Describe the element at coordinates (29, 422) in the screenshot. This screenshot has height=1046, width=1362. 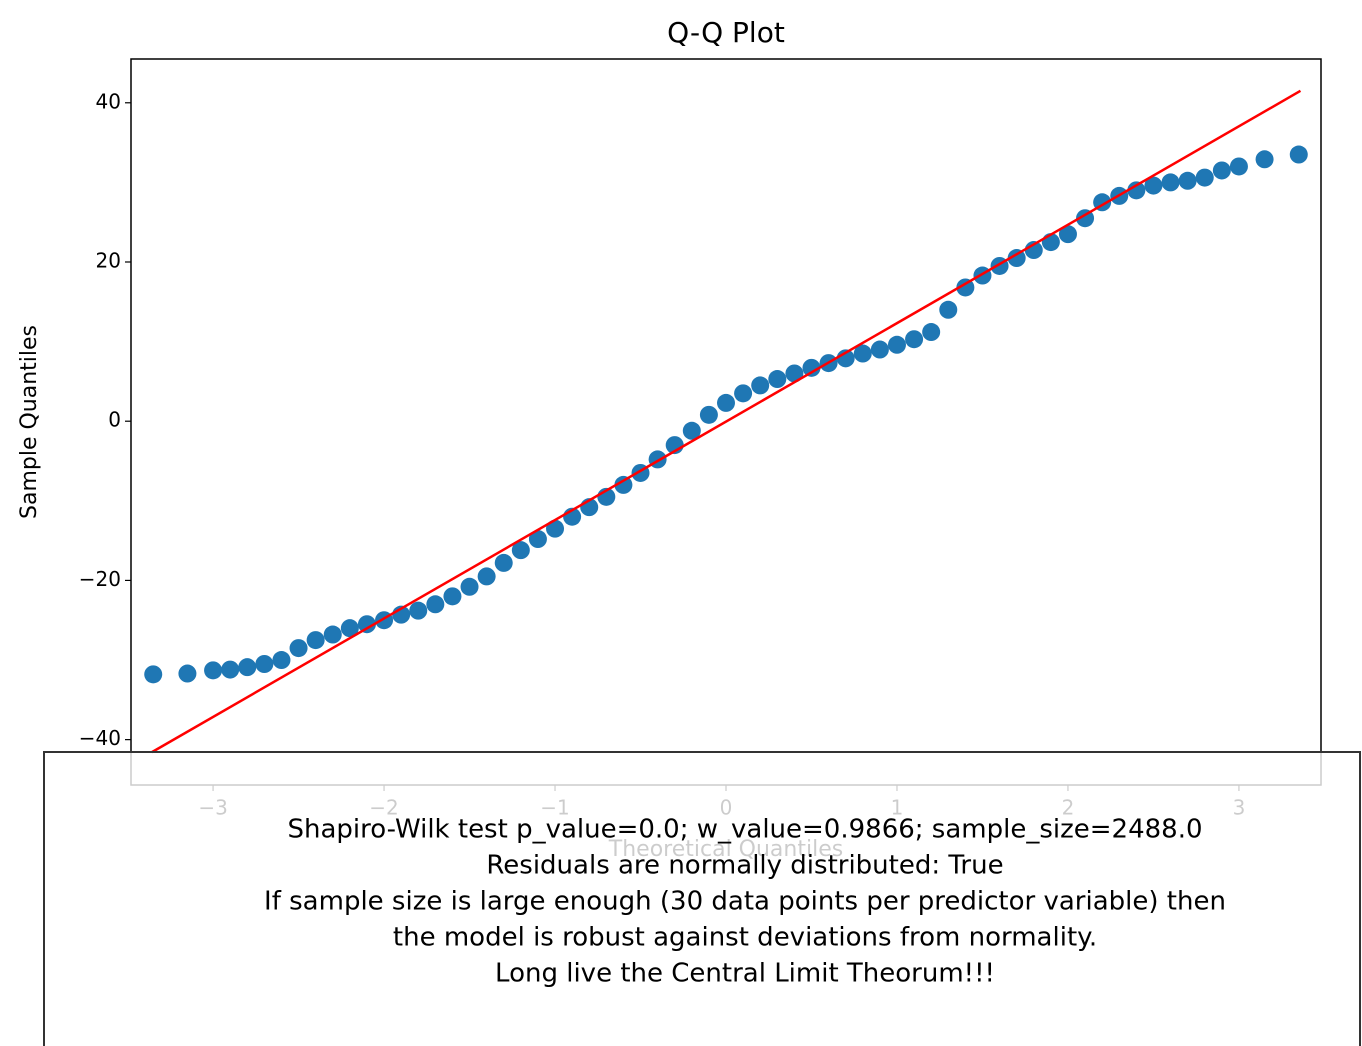
I see `y-axis-label: Sample Quantiles` at that location.